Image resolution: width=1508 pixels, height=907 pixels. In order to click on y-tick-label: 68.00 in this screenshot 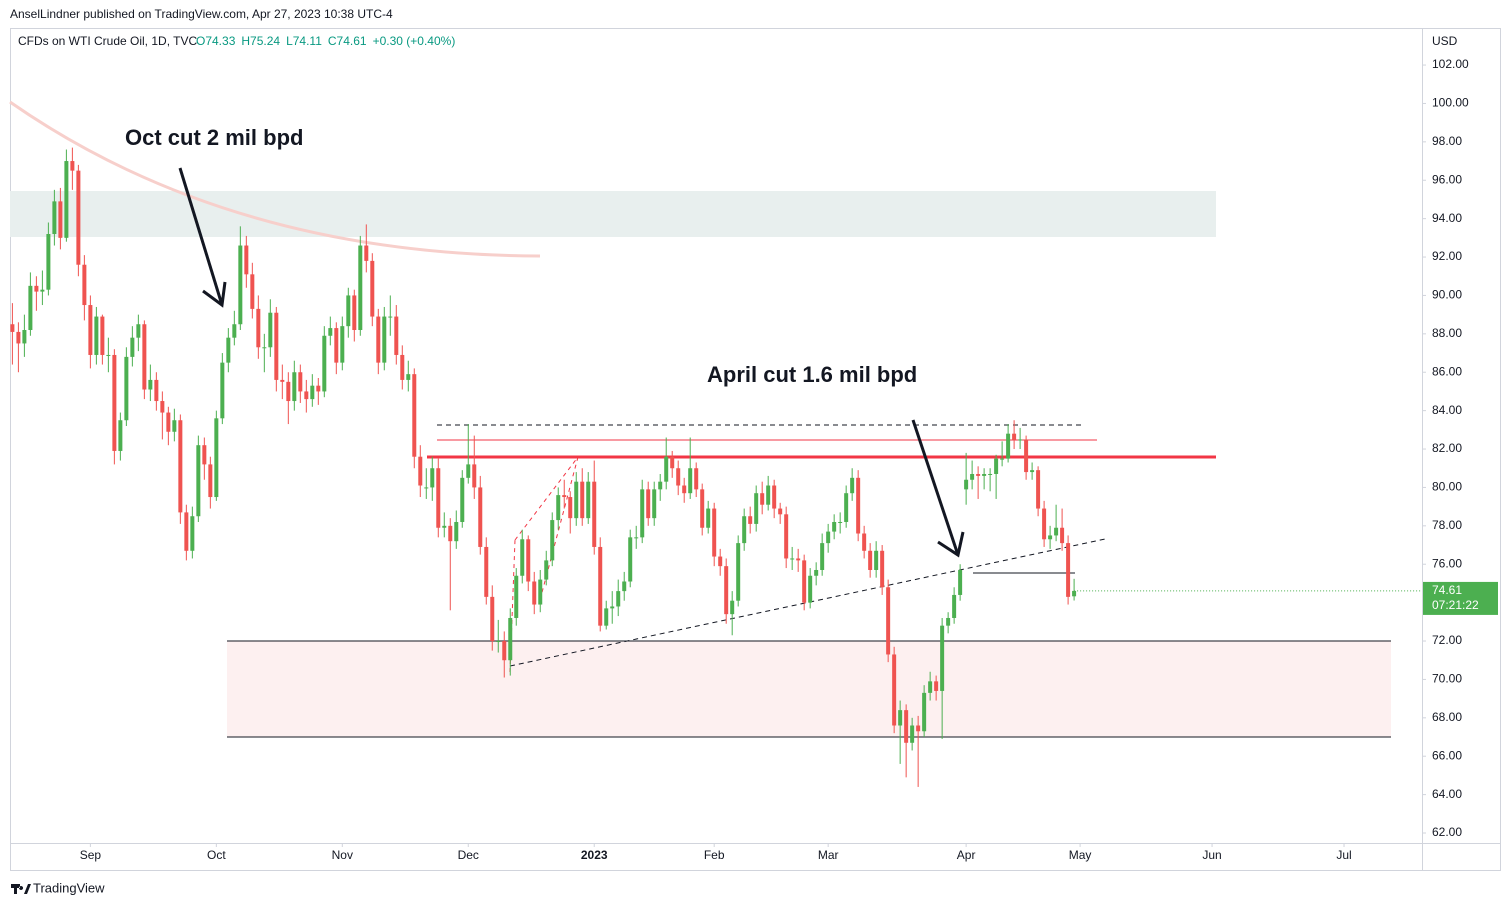, I will do `click(1447, 717)`.